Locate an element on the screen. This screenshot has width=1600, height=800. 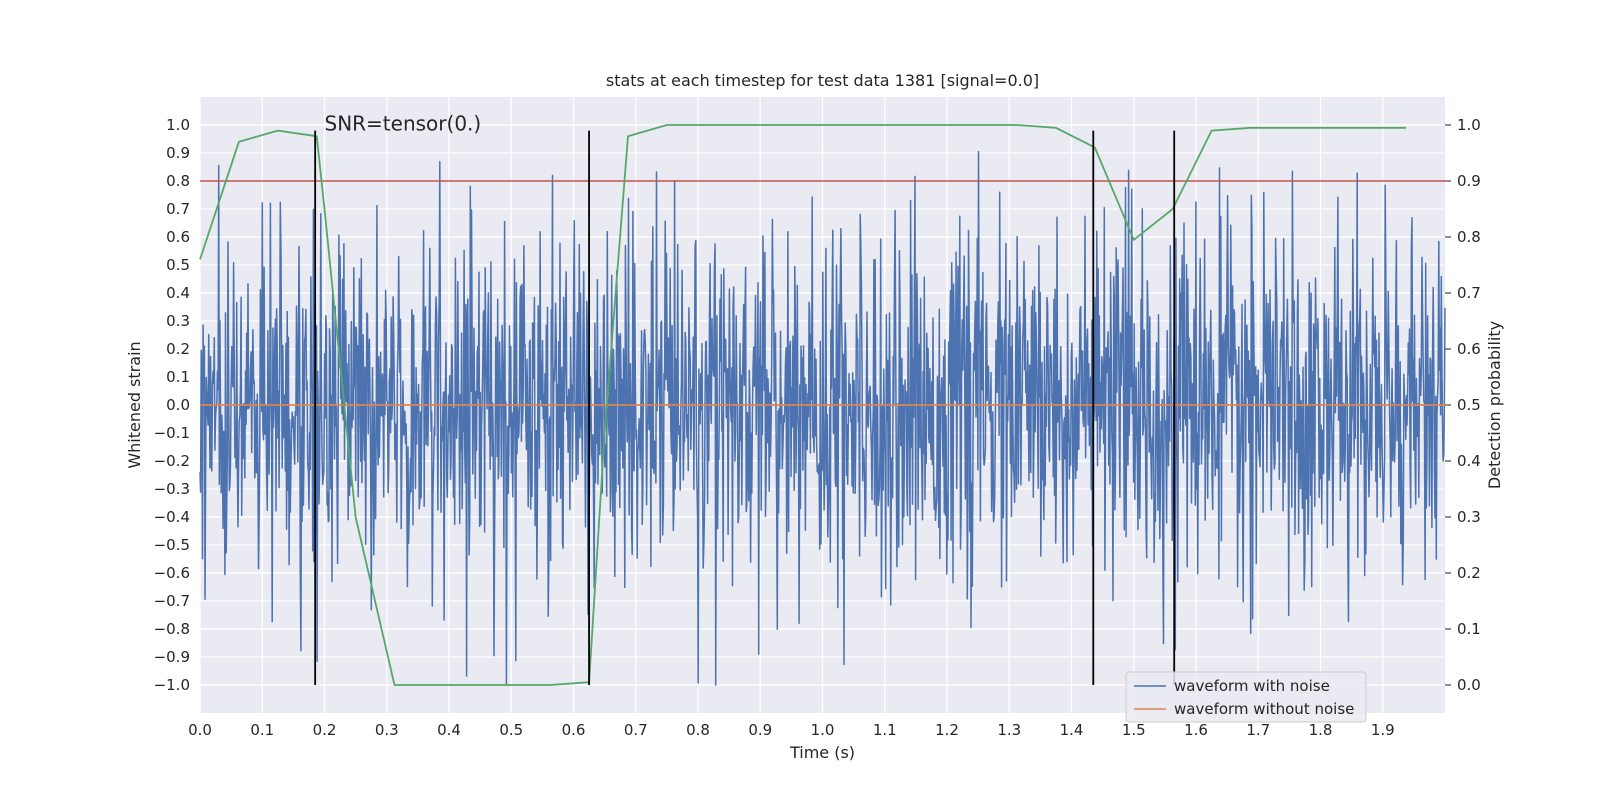
x-axis-label: Time (s) is located at coordinates (822, 752).